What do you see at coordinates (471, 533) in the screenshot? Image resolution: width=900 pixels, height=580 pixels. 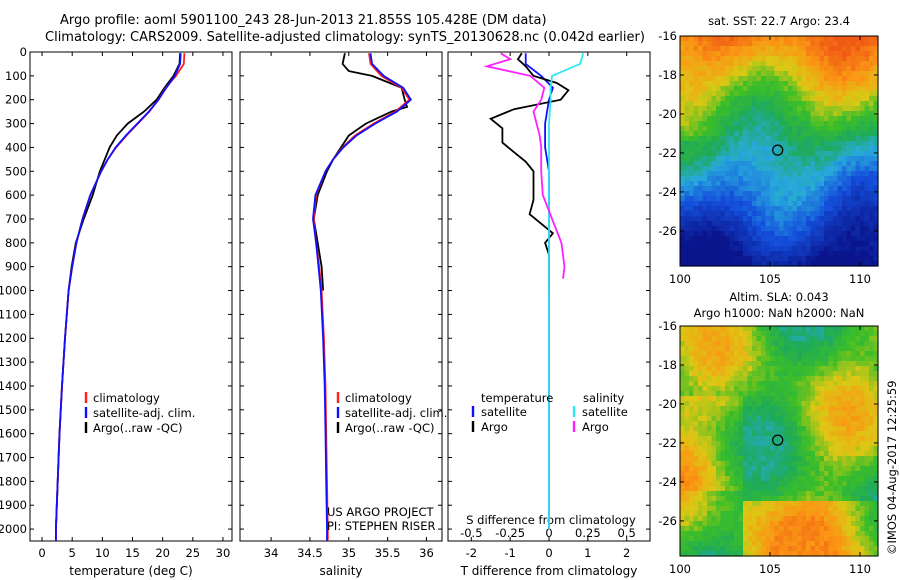 I see `s-difference-tick-label: -0.5` at bounding box center [471, 533].